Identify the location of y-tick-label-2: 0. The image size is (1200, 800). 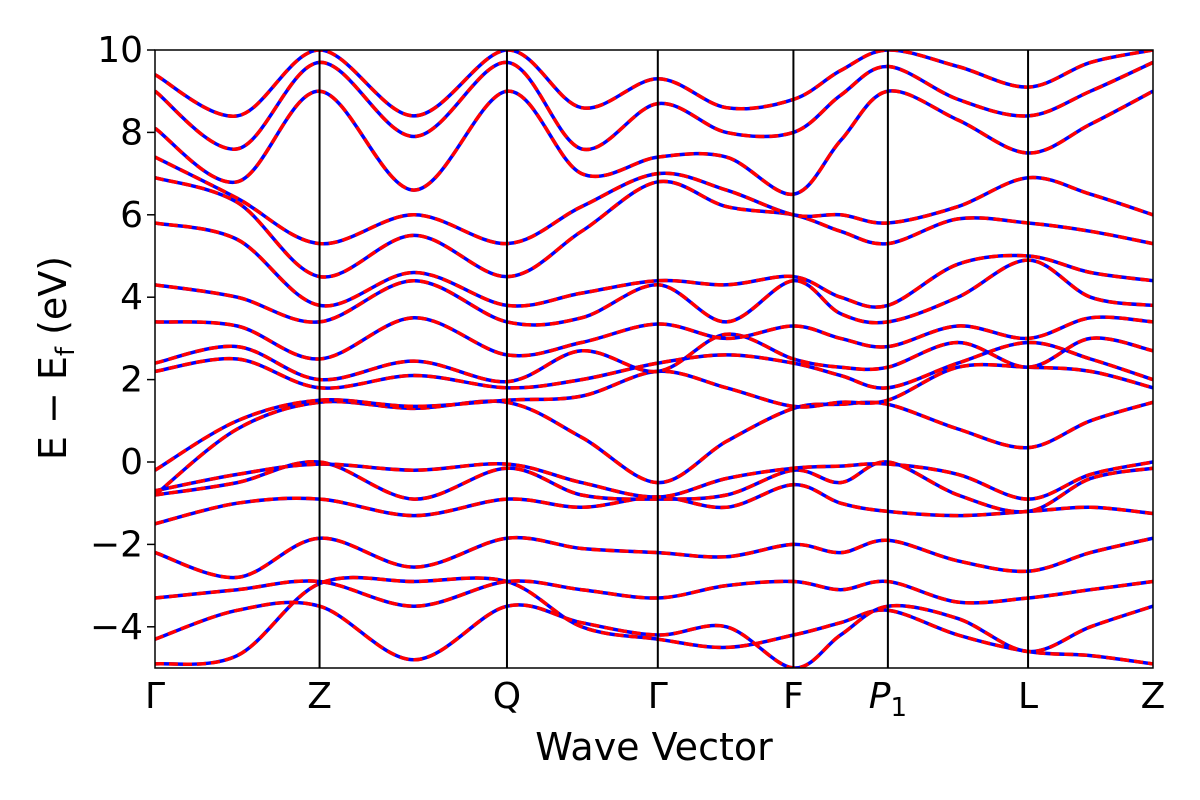
(131, 462).